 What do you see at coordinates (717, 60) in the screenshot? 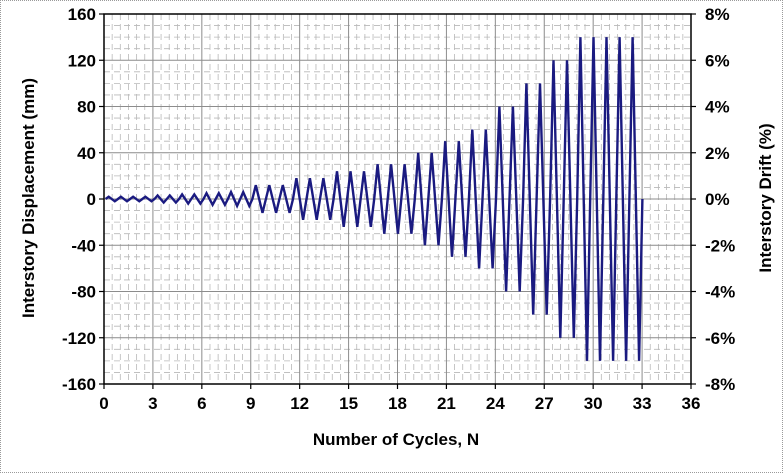
I see `y2-tick-label: 6%` at bounding box center [717, 60].